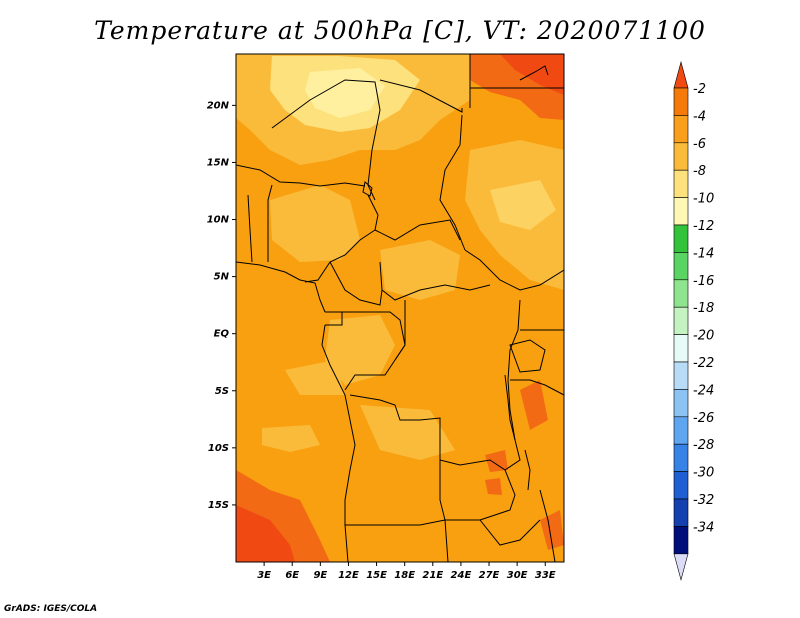 This screenshot has height=618, width=800. I want to click on y-tick-label: 5N, so click(222, 277).